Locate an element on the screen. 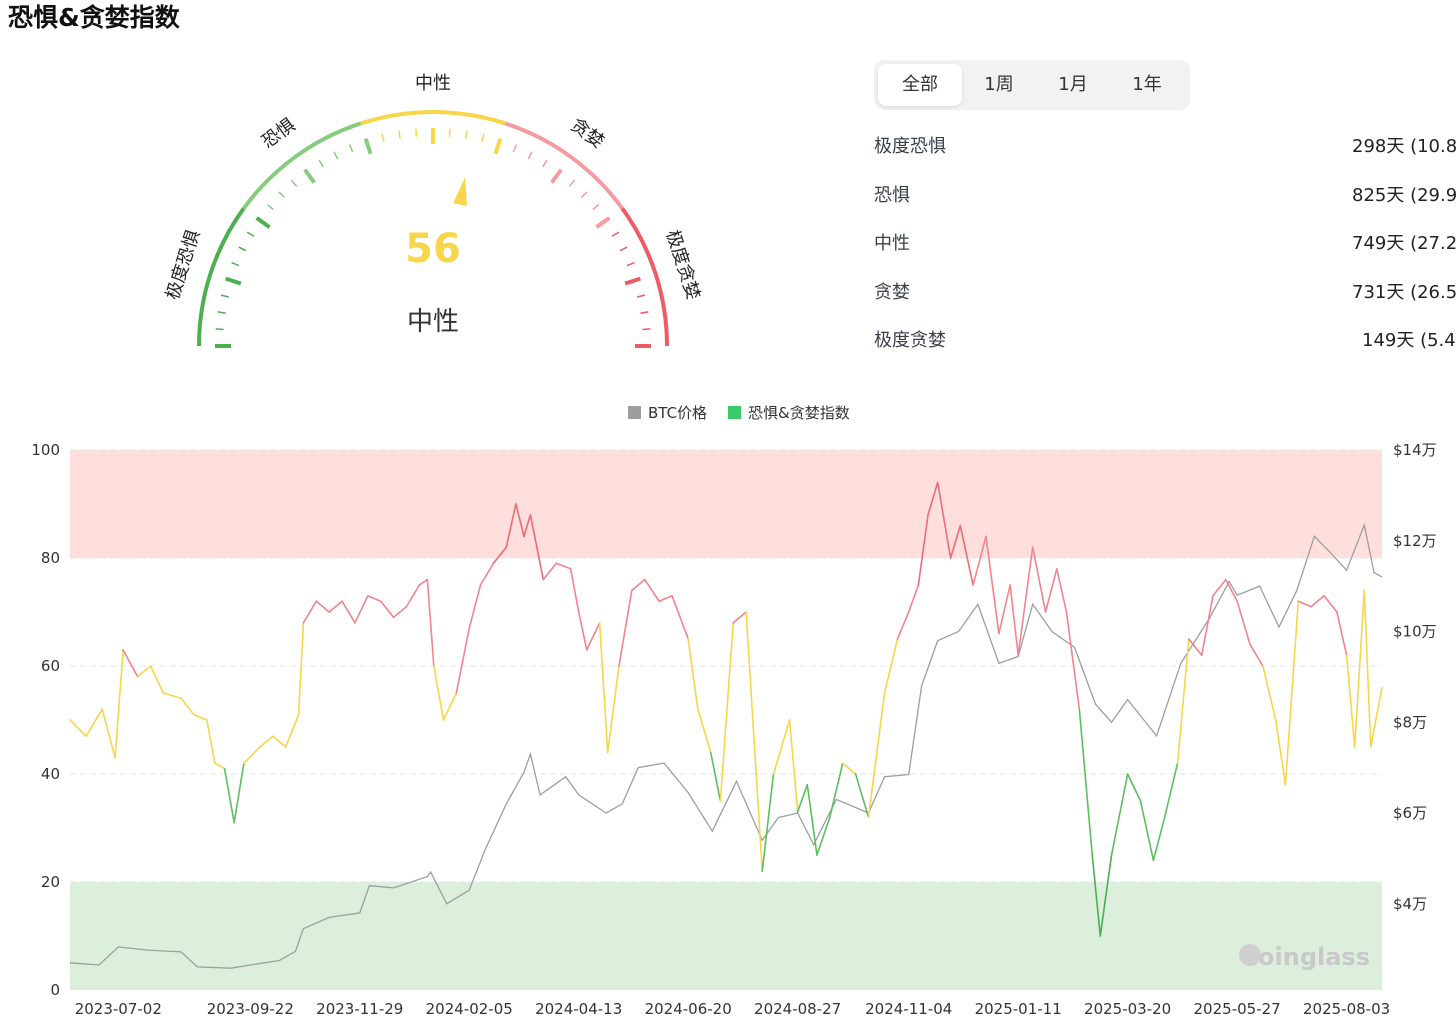  x-tick-label: 2023-11-29 is located at coordinates (359, 1009).